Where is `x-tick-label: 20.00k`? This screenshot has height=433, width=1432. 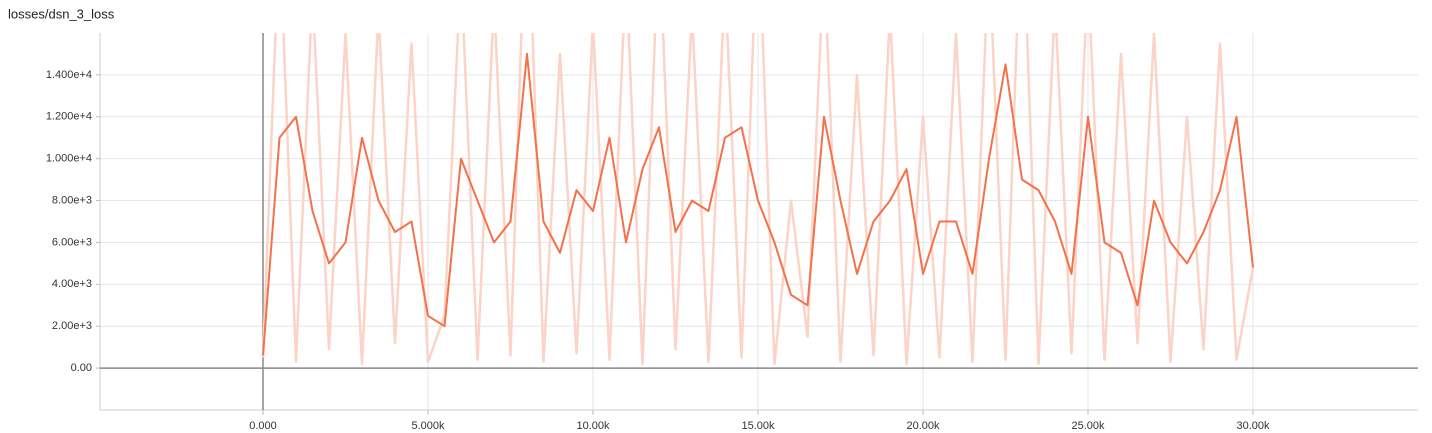
x-tick-label: 20.00k is located at coordinates (923, 426).